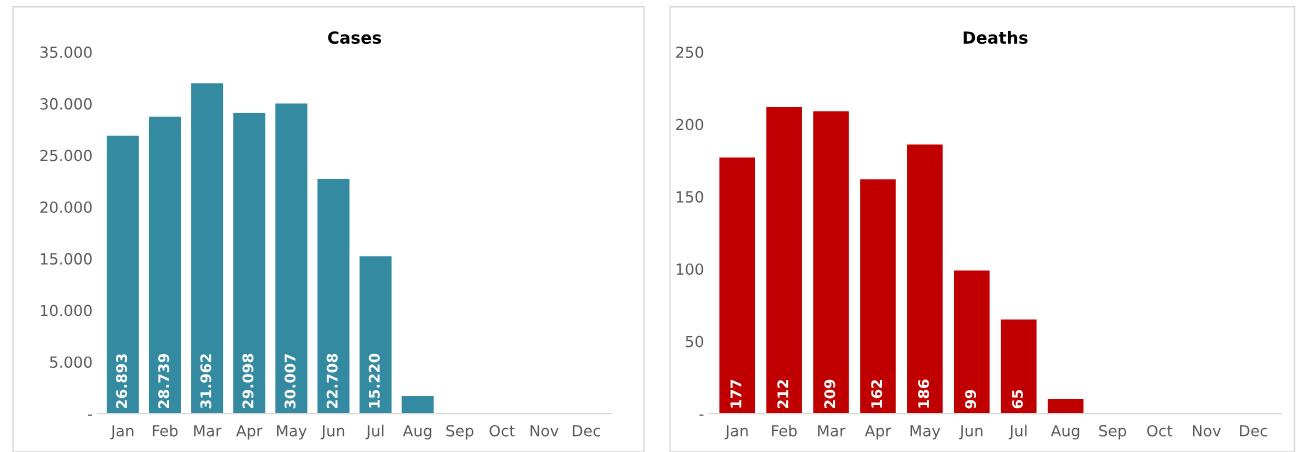 This screenshot has width=1301, height=452. Describe the element at coordinates (924, 393) in the screenshot. I see `data-label: 186` at that location.